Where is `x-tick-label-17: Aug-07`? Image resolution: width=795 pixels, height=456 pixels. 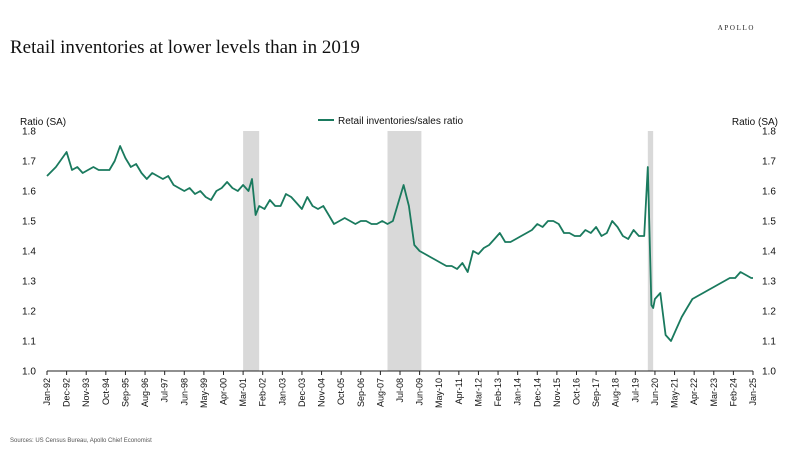 x-tick-label-17: Aug-07 is located at coordinates (380, 392).